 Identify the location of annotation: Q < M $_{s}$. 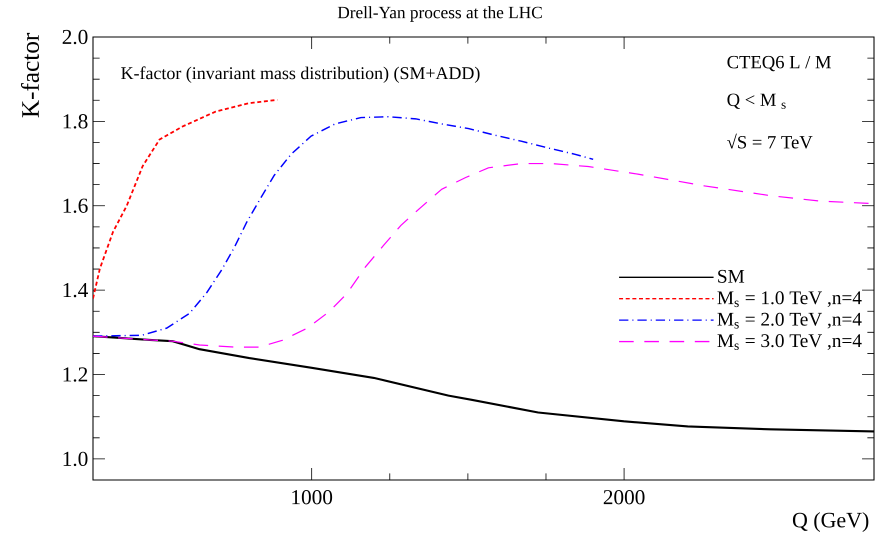
(756, 101).